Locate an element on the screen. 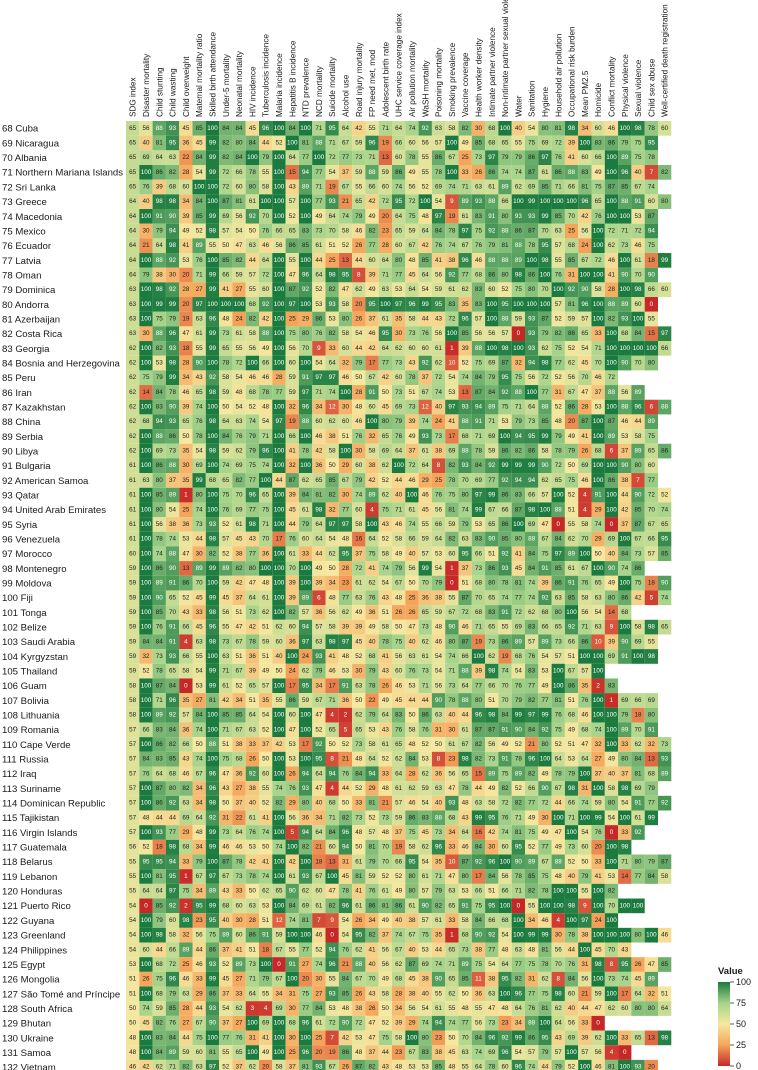  cell-value-label: 70 is located at coordinates (306, 348).